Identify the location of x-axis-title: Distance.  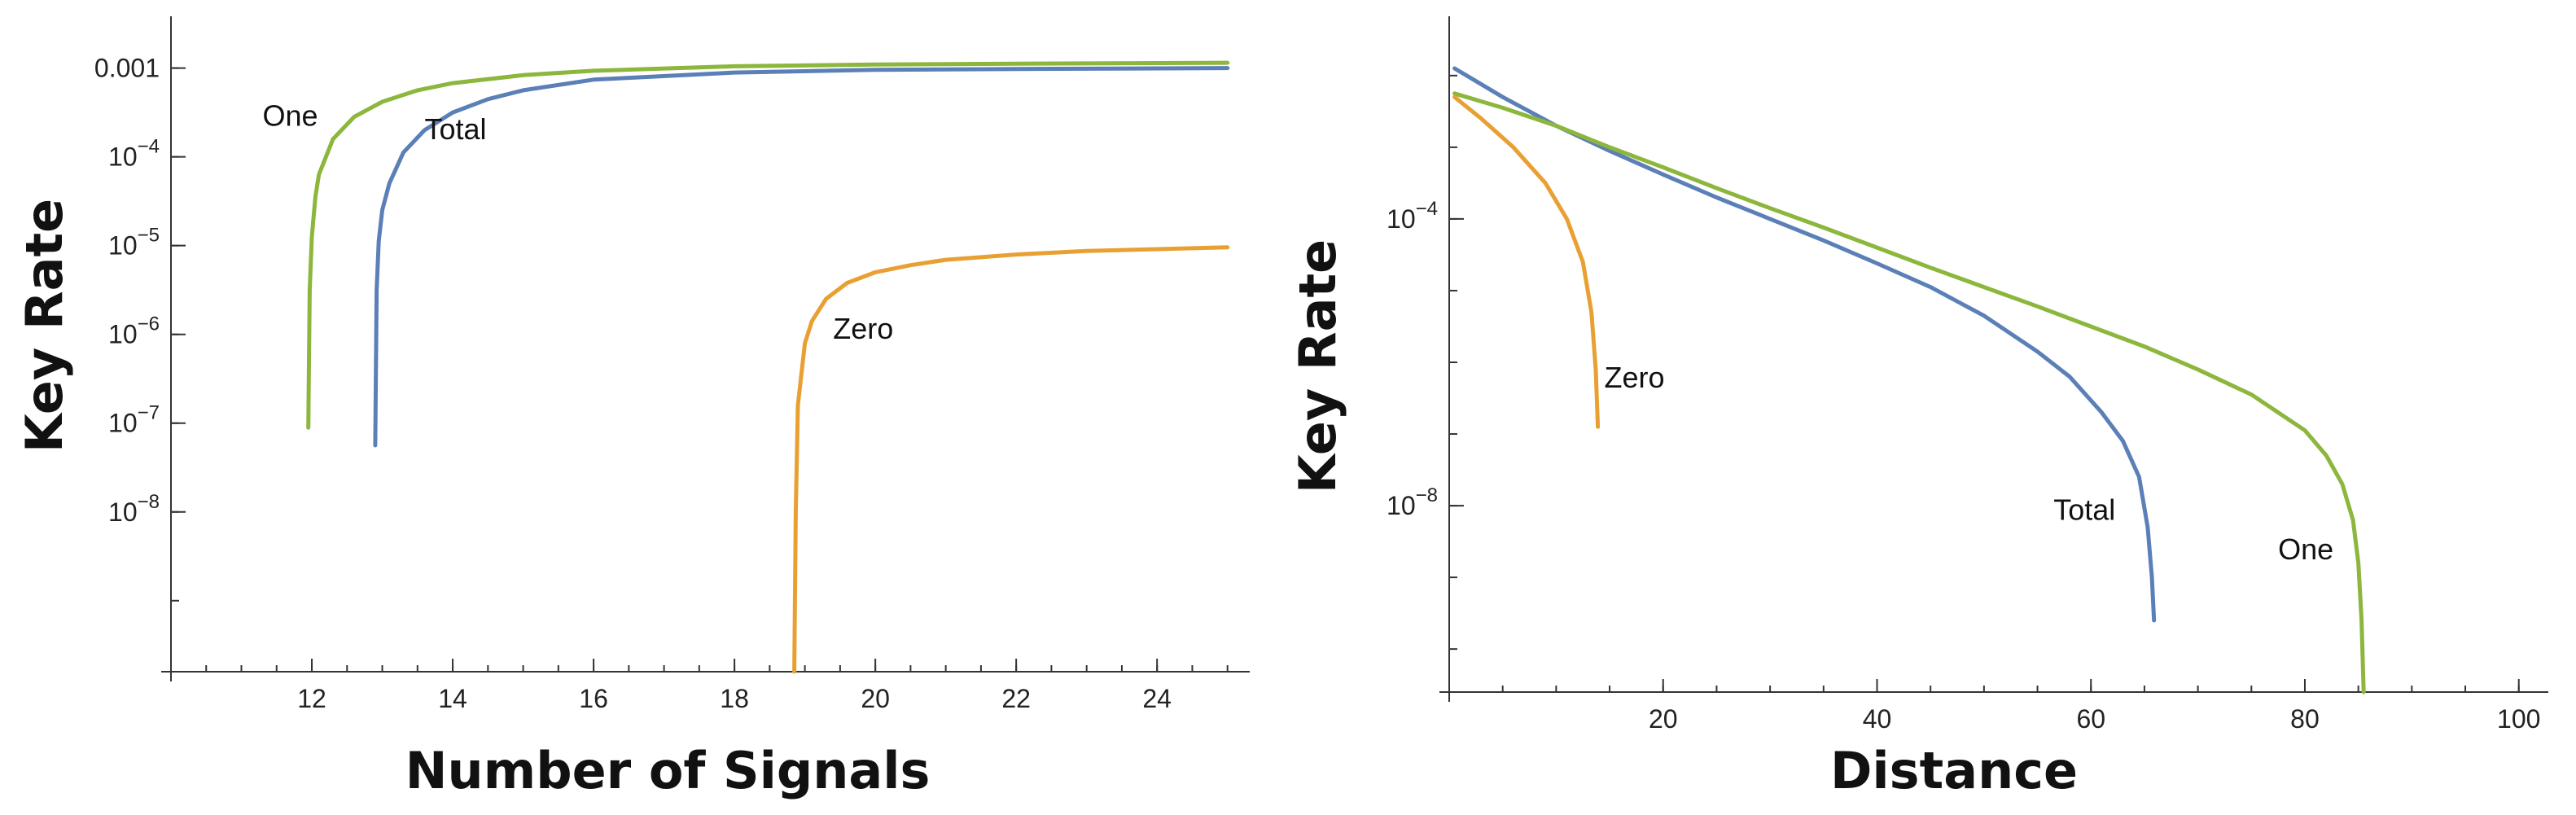
(1954, 770).